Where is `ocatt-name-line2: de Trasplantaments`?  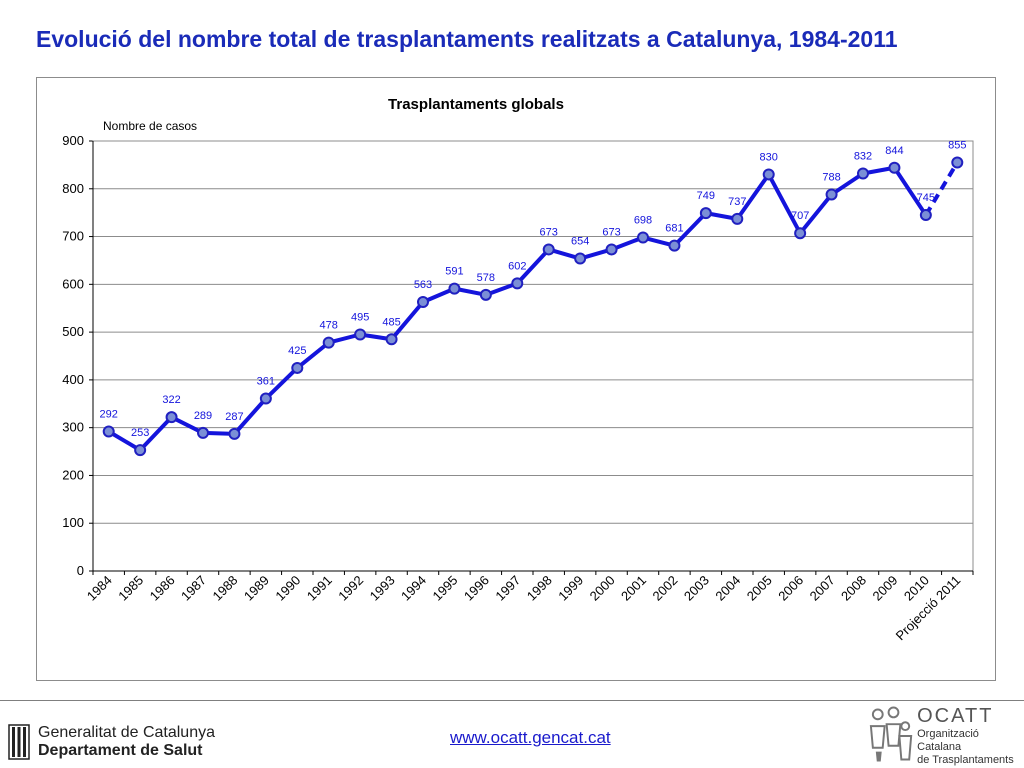
ocatt-name-line2: de Trasplantaments is located at coordinates (965, 760).